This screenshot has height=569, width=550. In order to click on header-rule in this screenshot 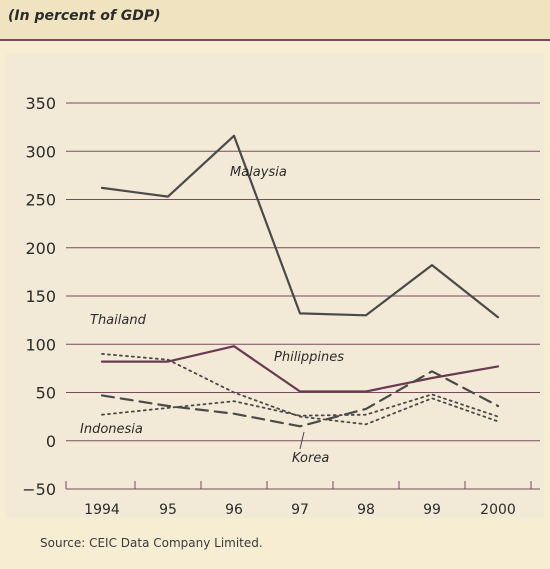, I will do `click(275, 40)`.